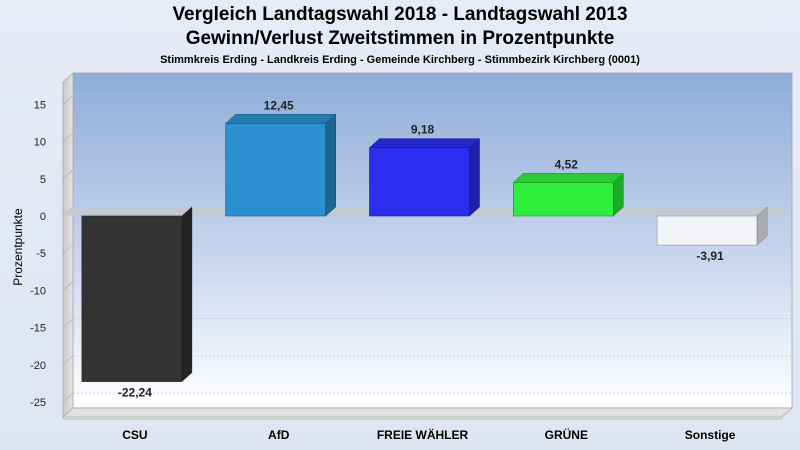 This screenshot has width=800, height=450. What do you see at coordinates (38, 329) in the screenshot?
I see `y-tick-label: -15` at bounding box center [38, 329].